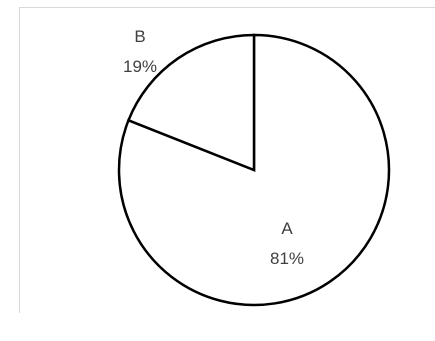  What do you see at coordinates (287, 228) in the screenshot?
I see `slice-label-a: A` at bounding box center [287, 228].